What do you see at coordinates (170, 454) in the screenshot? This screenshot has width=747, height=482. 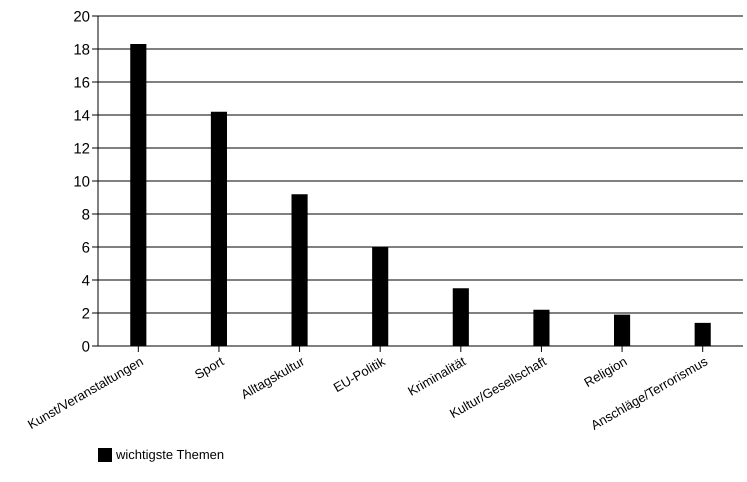 I see `legend-label: wichtigste Themen` at bounding box center [170, 454].